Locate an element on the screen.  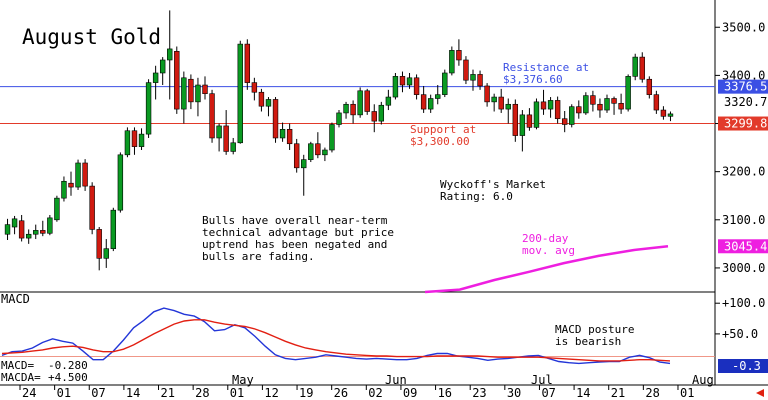
chart-title: August Gold is located at coordinates (91, 37).